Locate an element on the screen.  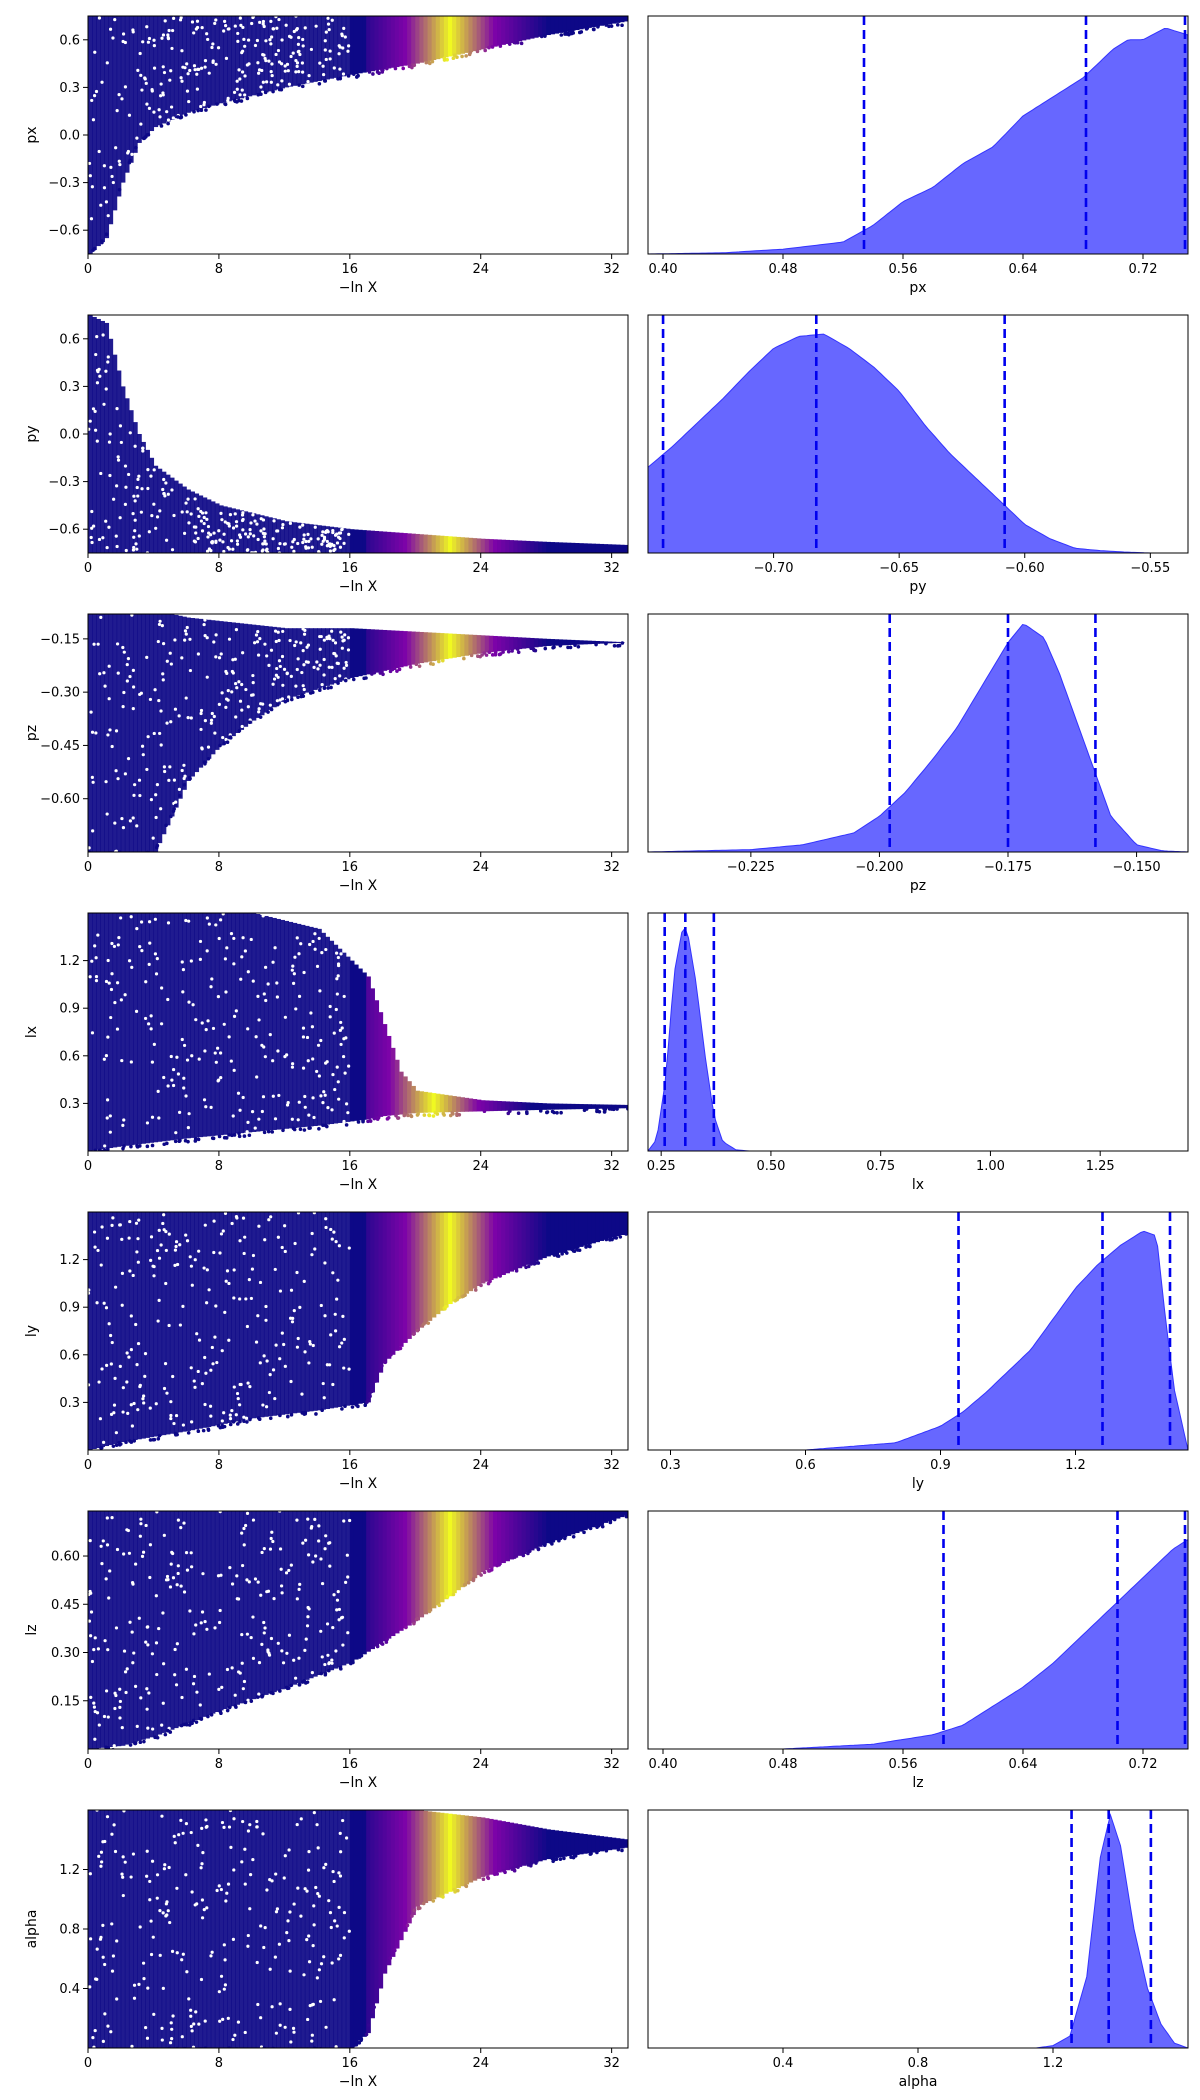
trace-ytick-label-lx: 0.3 is located at coordinates (69, 1104).